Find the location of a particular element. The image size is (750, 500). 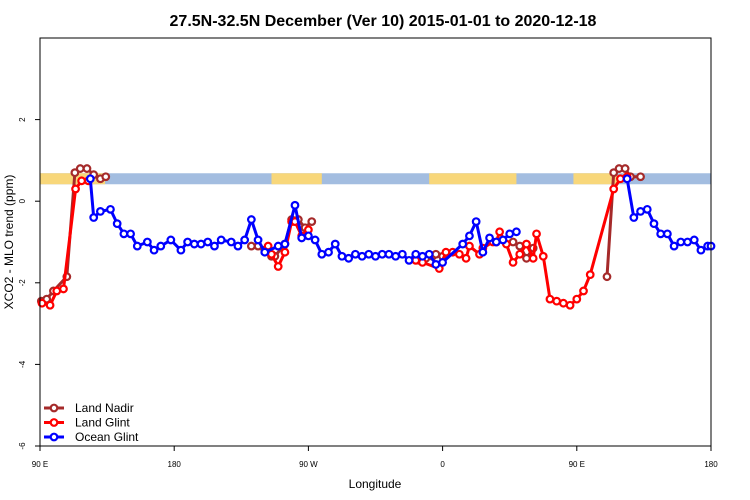

y-tick-label: -6 is located at coordinates (22, 446).